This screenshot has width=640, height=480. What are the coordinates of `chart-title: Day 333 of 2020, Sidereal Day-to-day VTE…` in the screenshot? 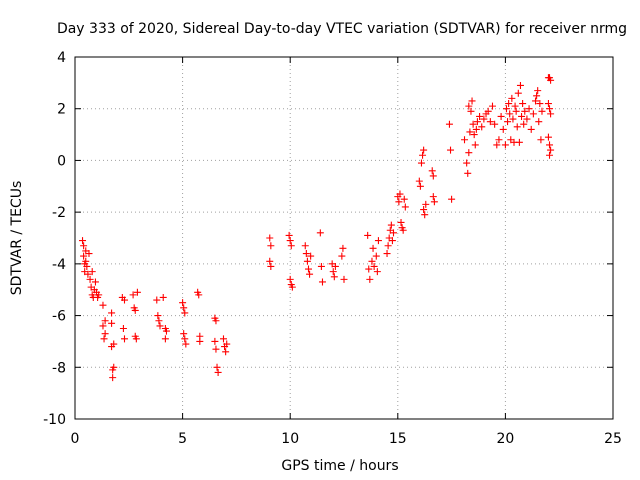 It's located at (342, 29).